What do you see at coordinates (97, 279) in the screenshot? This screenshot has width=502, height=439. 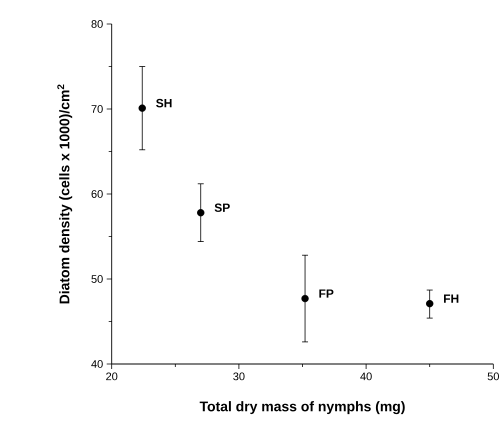 I see `y-tick-label: 50` at bounding box center [97, 279].